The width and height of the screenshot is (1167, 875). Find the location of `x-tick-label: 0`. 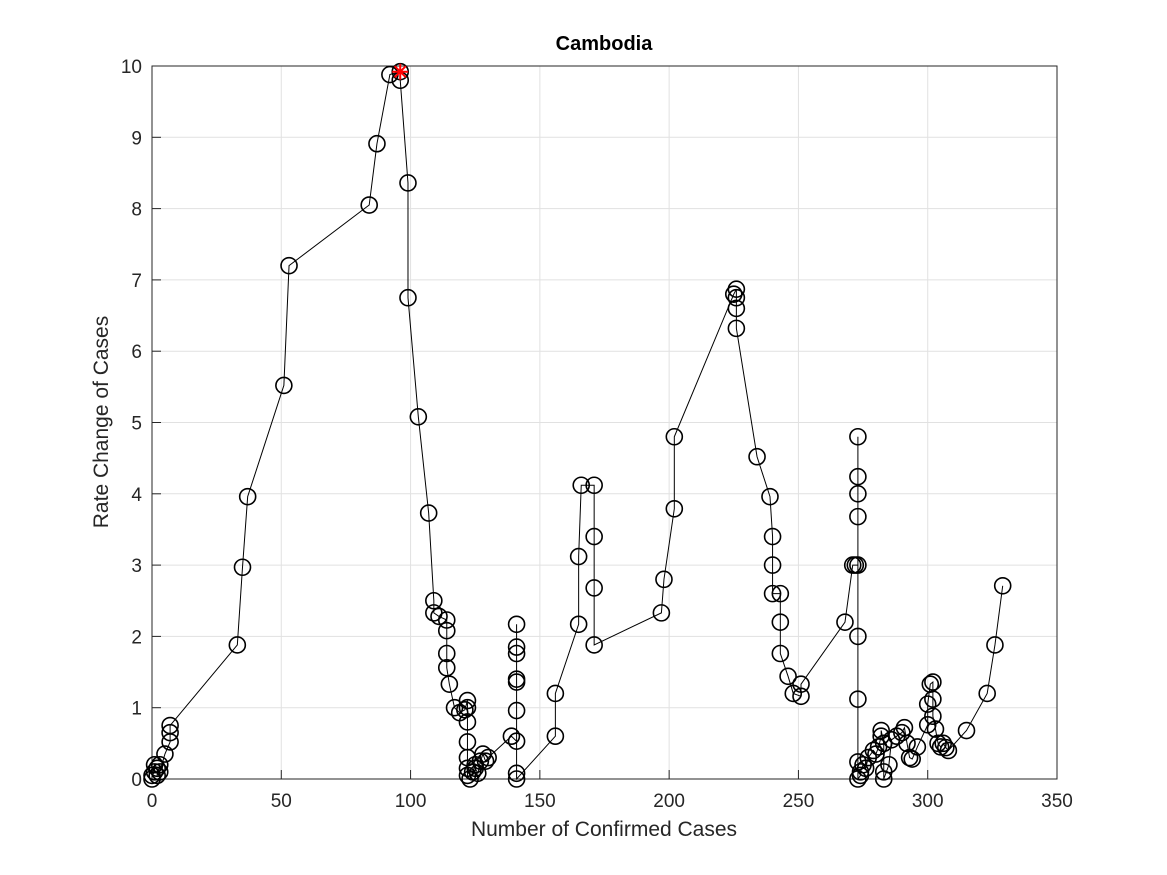

x-tick-label: 0 is located at coordinates (152, 801).